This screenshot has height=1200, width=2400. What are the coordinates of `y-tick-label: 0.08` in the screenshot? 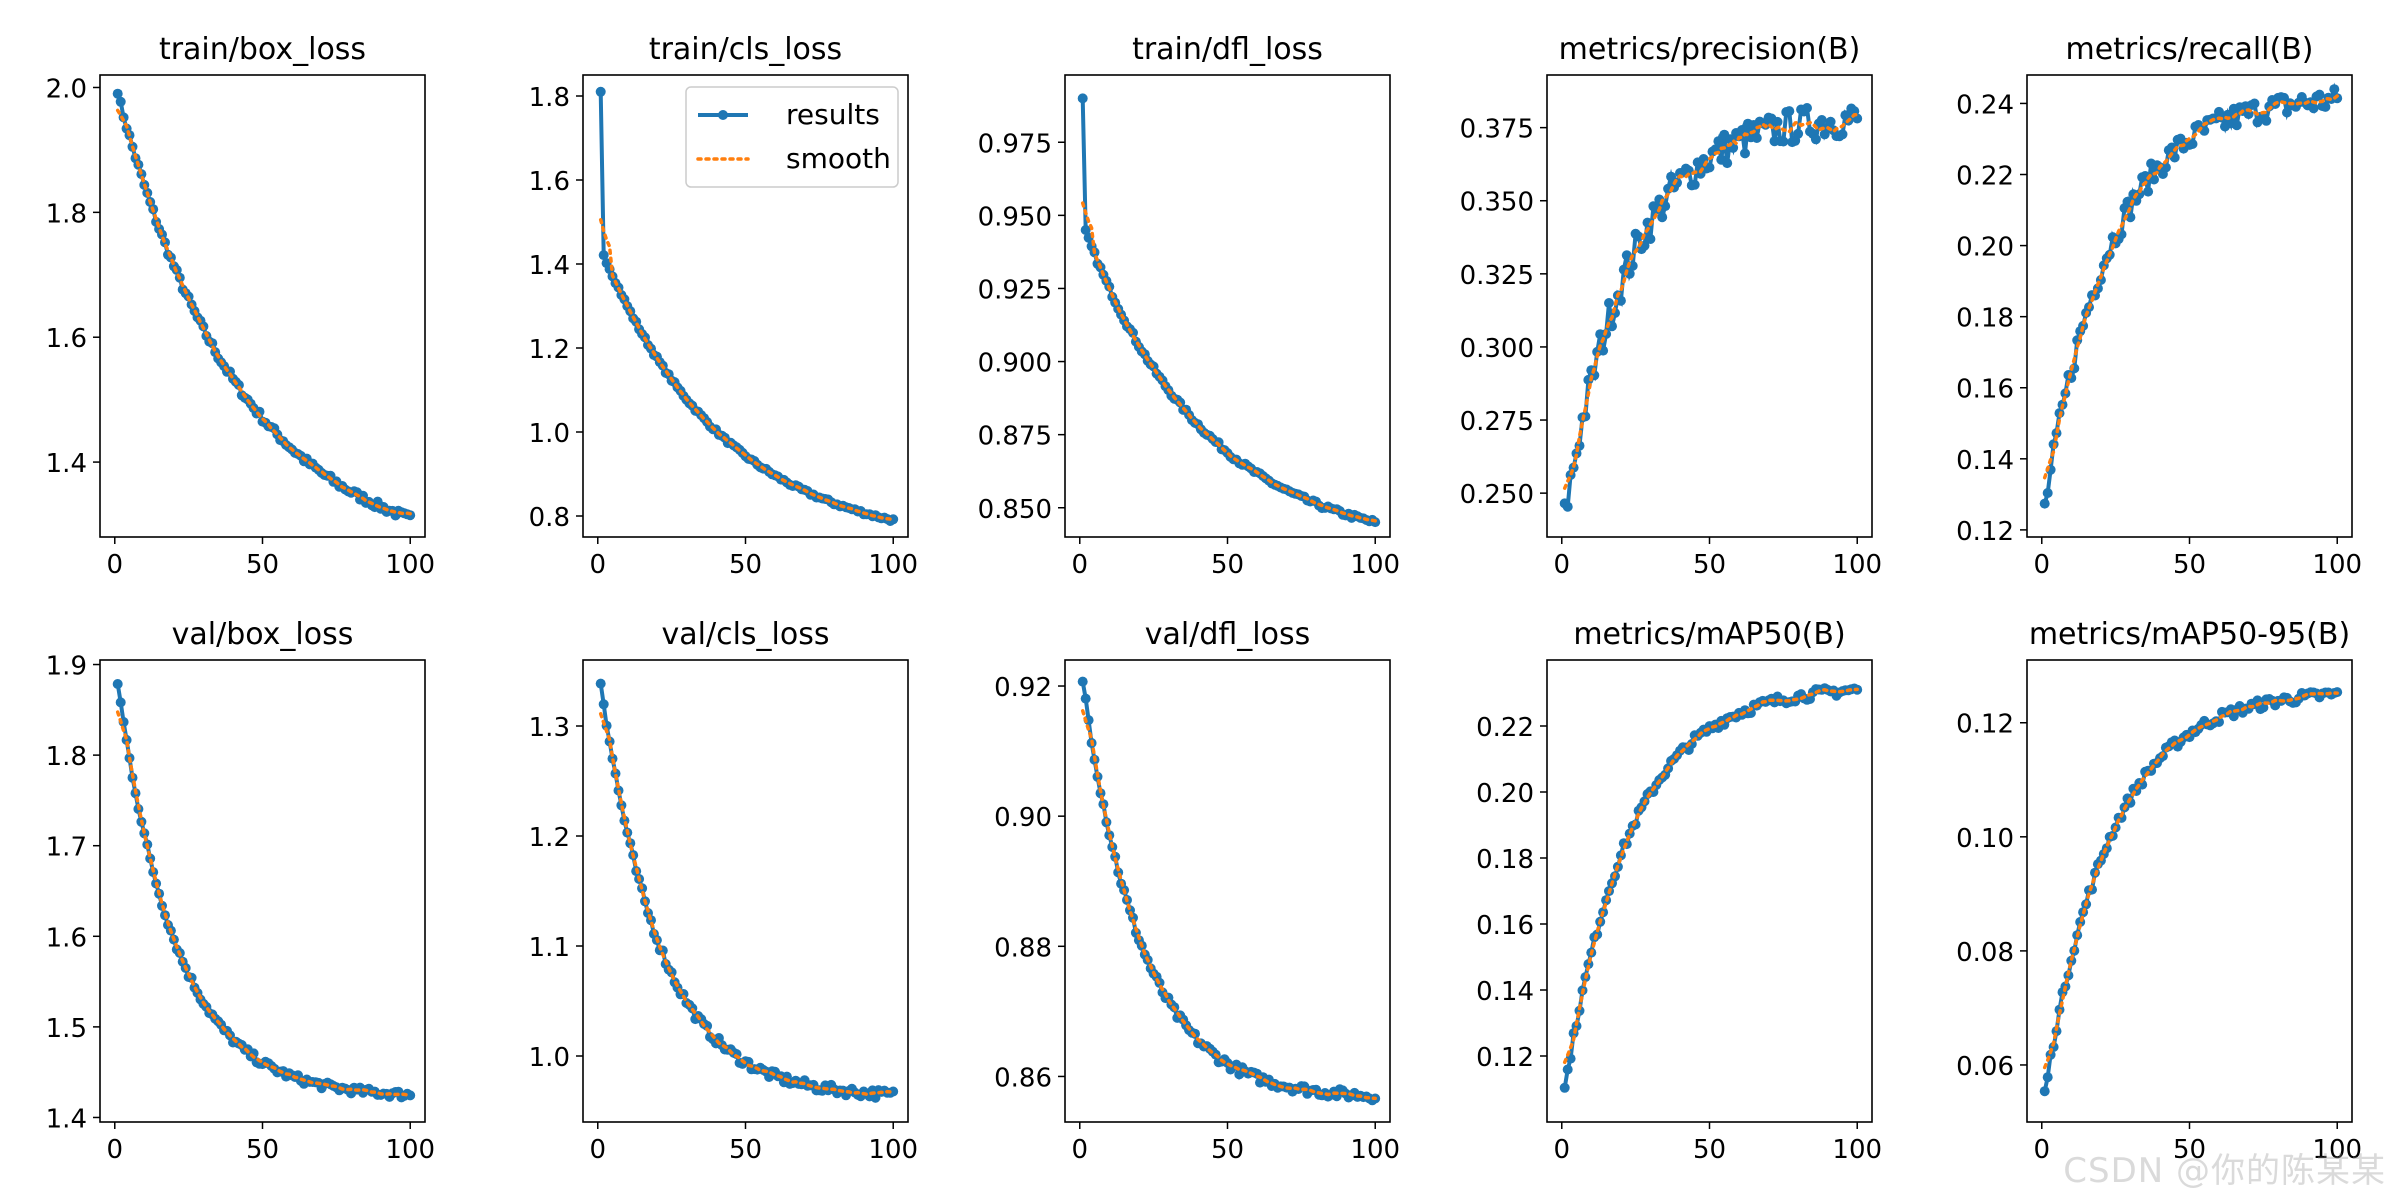 It's located at (1985, 953).